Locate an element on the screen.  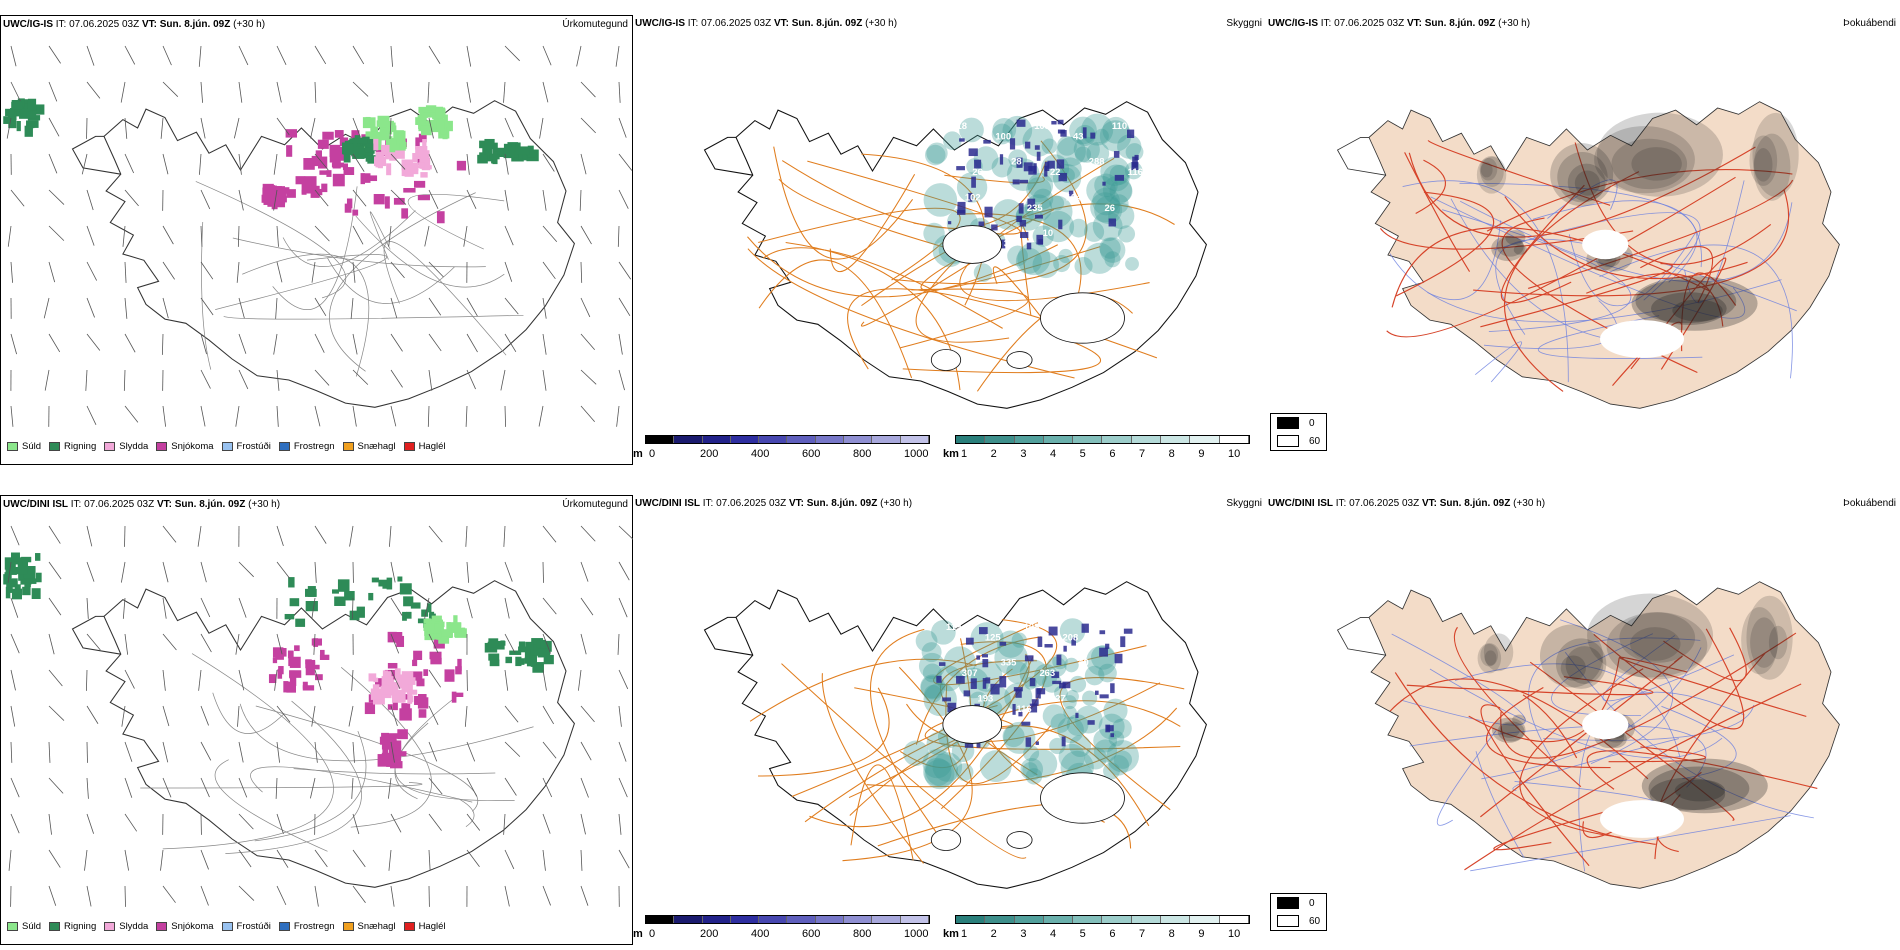
fog-map-bottom is located at coordinates (1588, 735).